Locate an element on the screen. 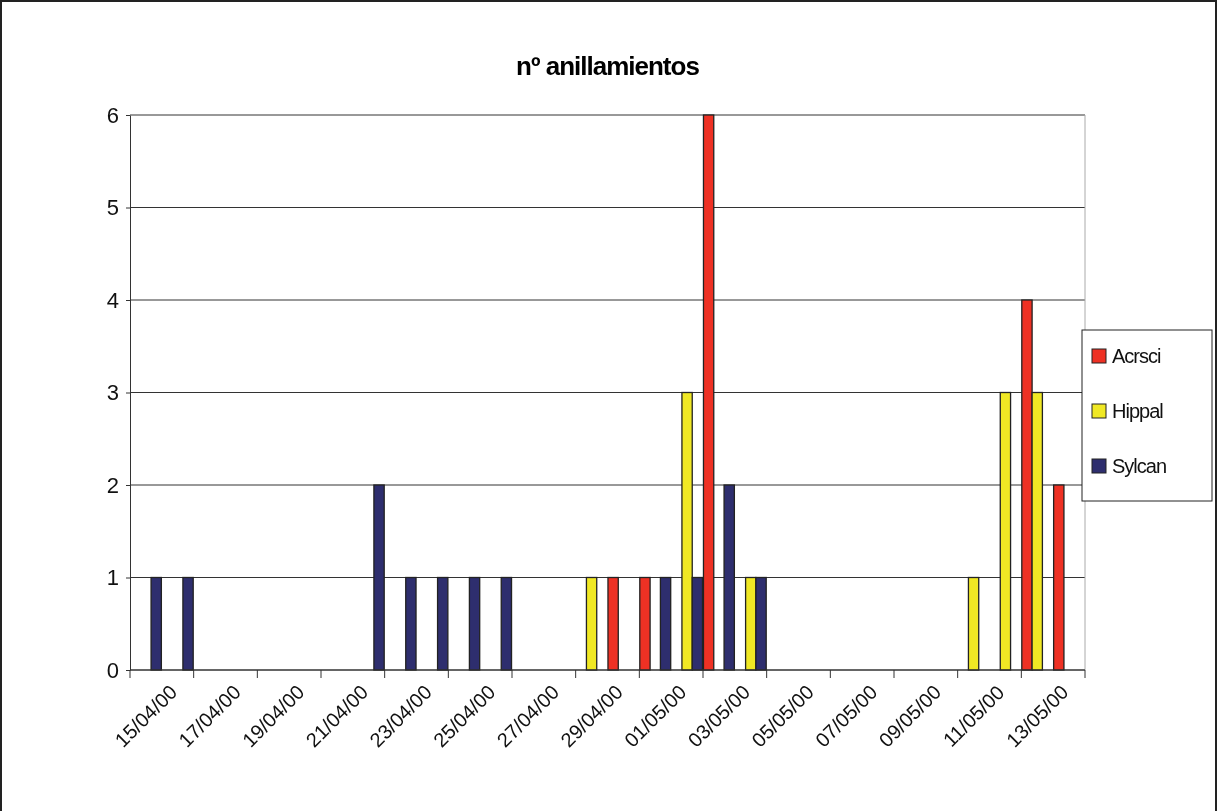  legend-label: Hippal is located at coordinates (1138, 411).